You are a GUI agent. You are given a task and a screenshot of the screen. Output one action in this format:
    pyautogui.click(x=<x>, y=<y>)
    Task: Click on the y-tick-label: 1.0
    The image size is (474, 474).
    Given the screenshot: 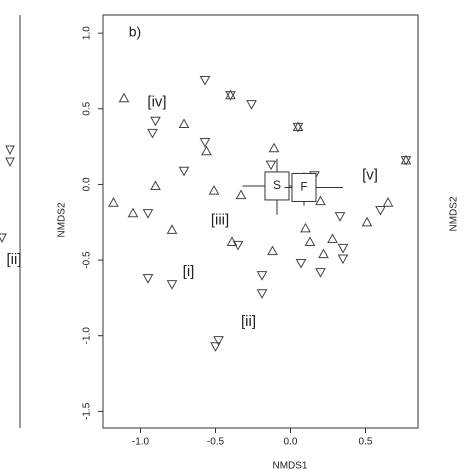 What is the action you would take?
    pyautogui.click(x=87, y=33)
    